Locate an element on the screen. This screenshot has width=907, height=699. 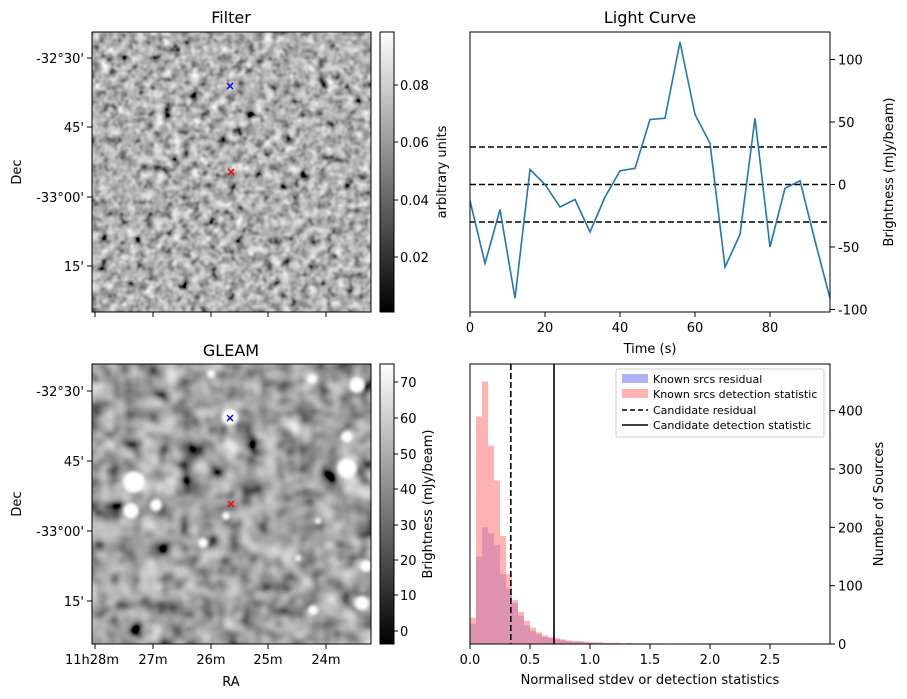
filter-frame is located at coordinates (231, 172).